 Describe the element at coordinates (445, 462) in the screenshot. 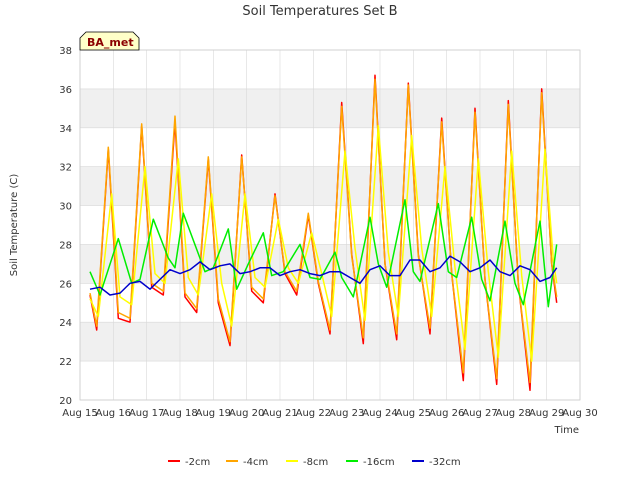

I see `legend-label: -32cm` at that location.